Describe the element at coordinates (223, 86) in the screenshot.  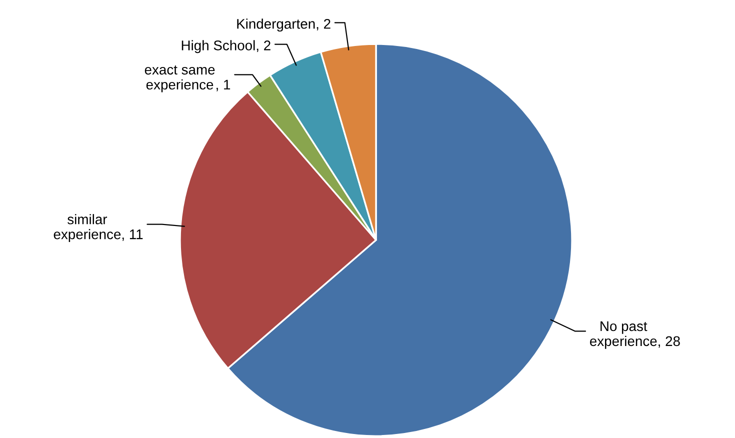
I see `data-label: , 1` at that location.